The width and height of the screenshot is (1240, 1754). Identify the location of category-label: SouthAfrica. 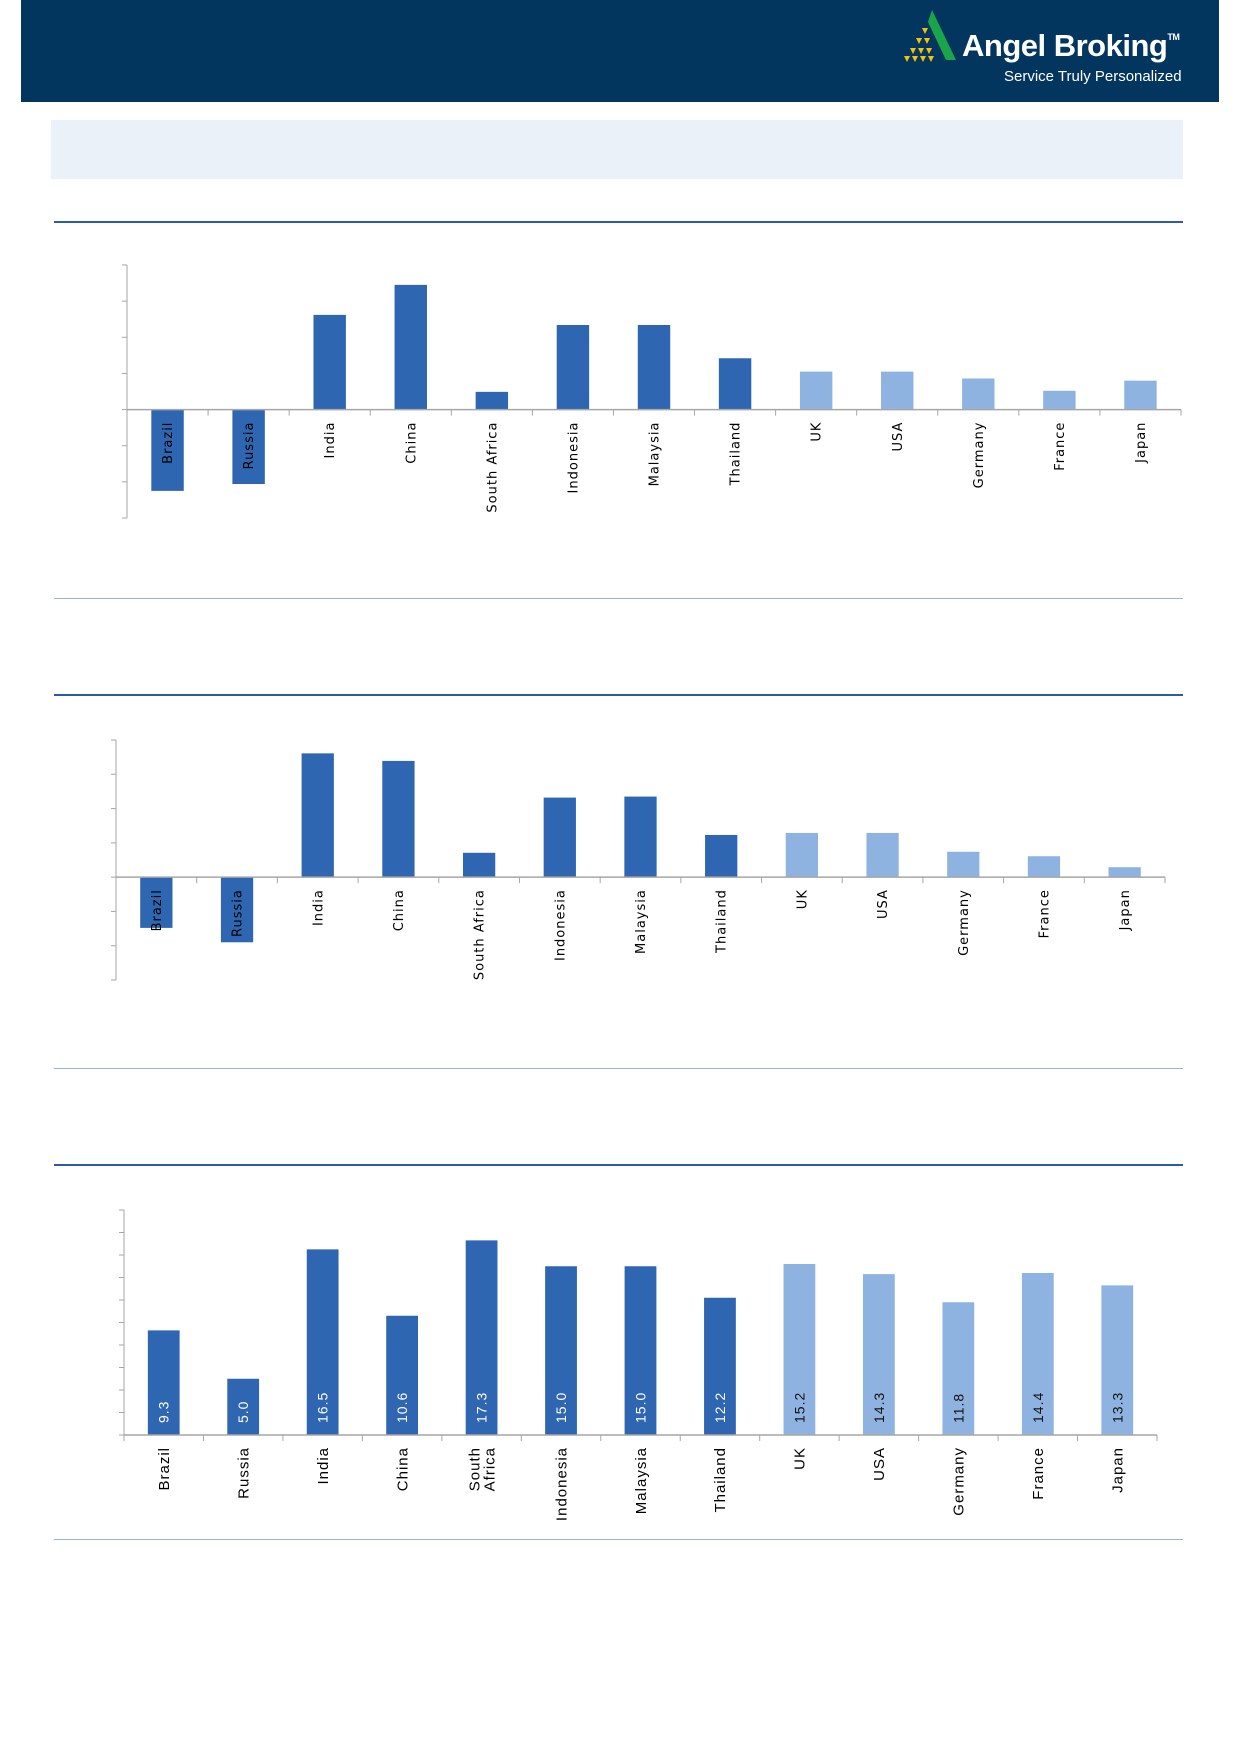
(482, 1469).